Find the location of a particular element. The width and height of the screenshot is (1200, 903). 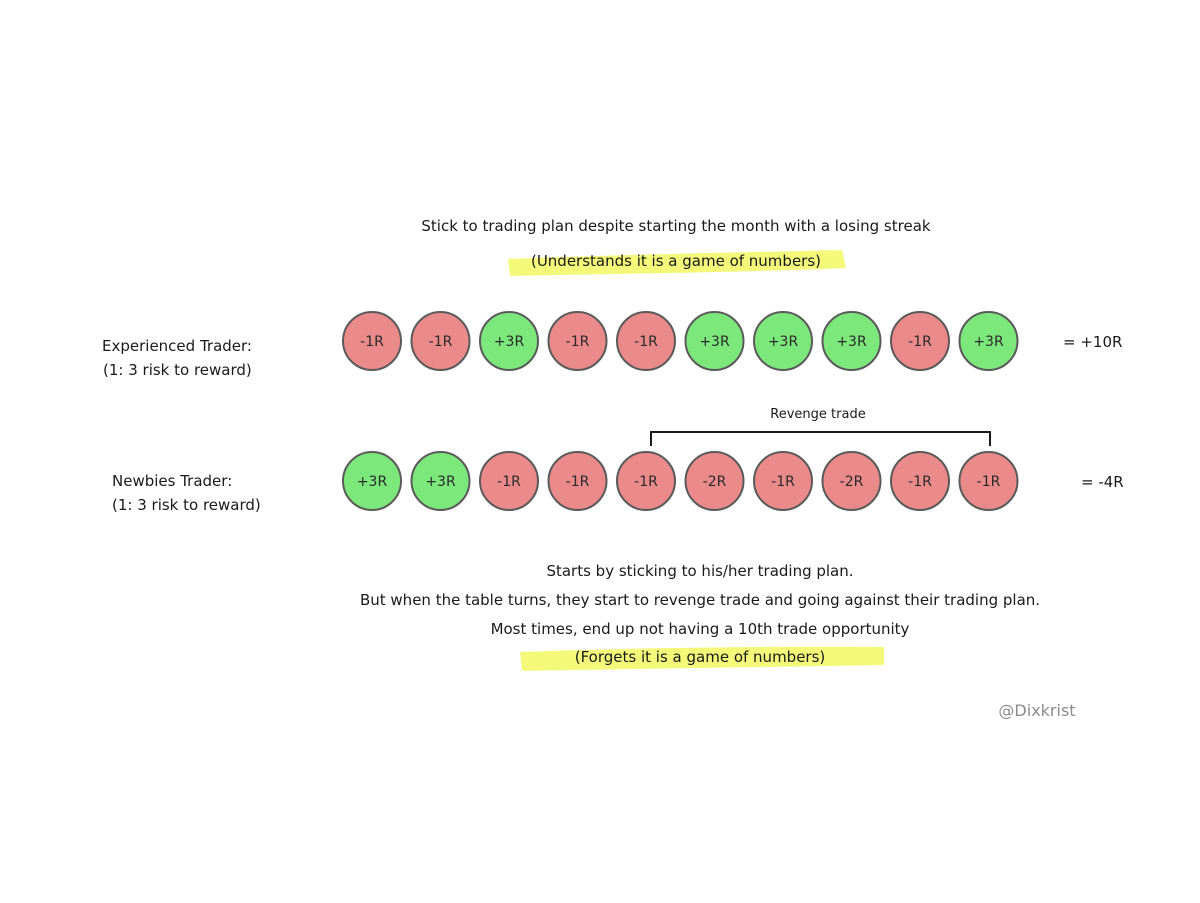

experienced-trade-coin-9: -1R is located at coordinates (920, 341).